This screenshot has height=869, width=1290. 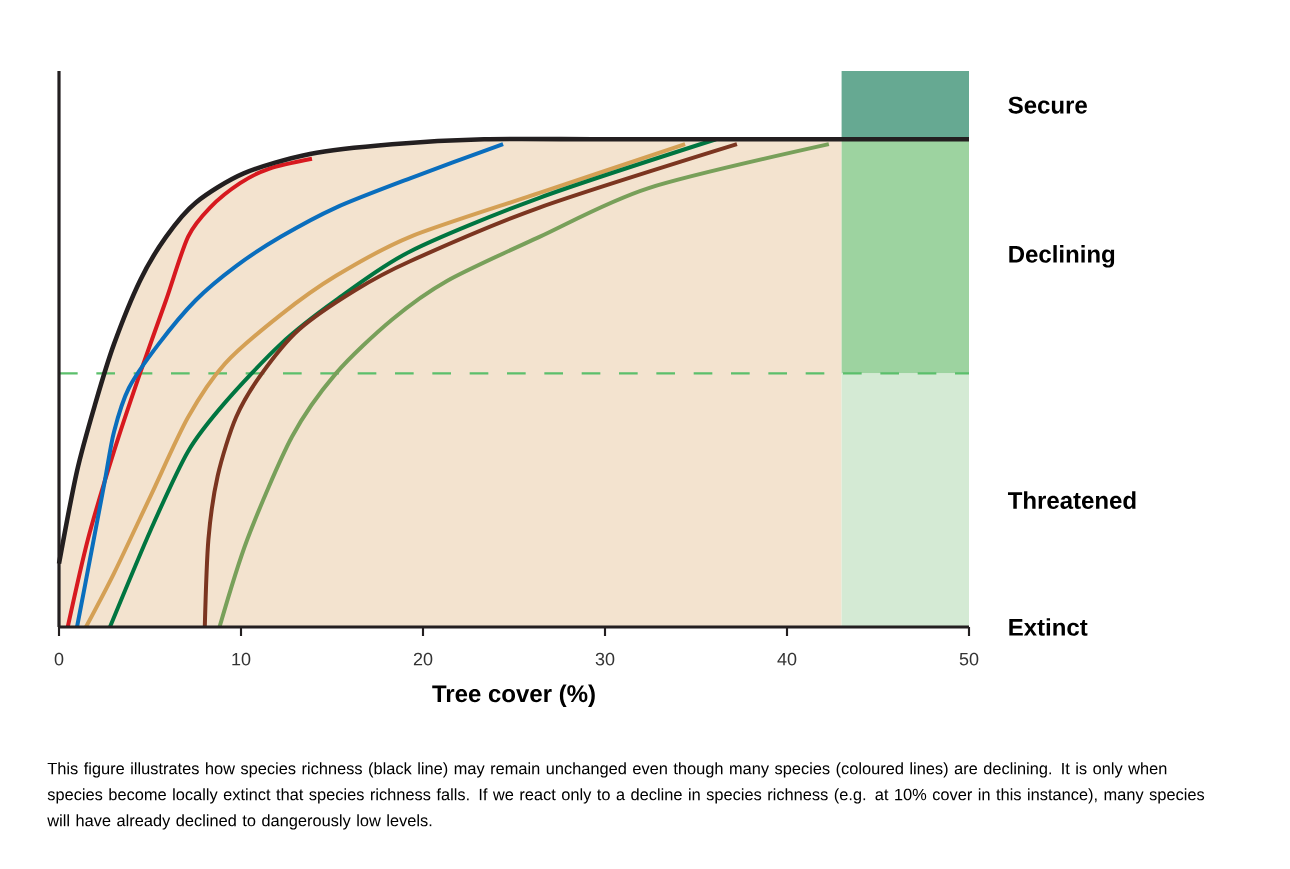 What do you see at coordinates (241, 659) in the screenshot?
I see `x-tick-label: 10` at bounding box center [241, 659].